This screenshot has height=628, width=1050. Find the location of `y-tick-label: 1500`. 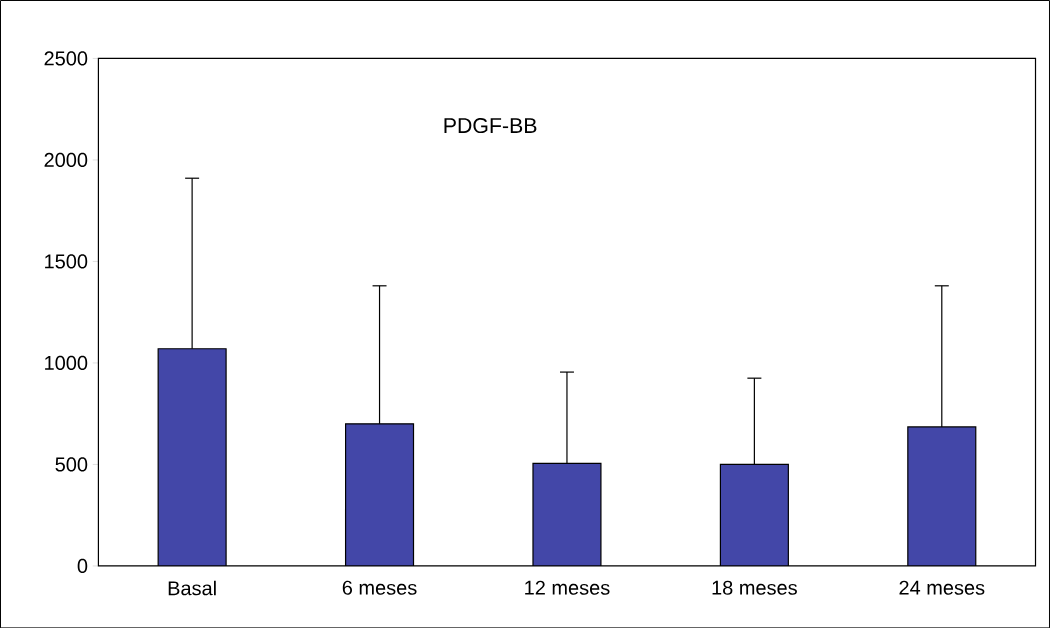

y-tick-label: 1500 is located at coordinates (66, 261).